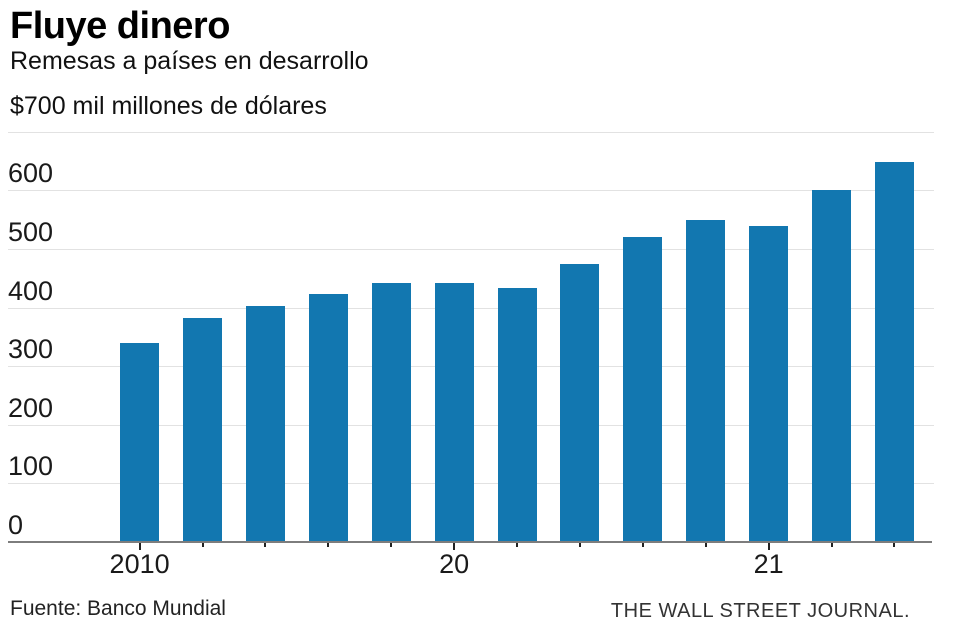 The width and height of the screenshot is (960, 640). What do you see at coordinates (454, 546) in the screenshot?
I see `x-tick-2015` at bounding box center [454, 546].